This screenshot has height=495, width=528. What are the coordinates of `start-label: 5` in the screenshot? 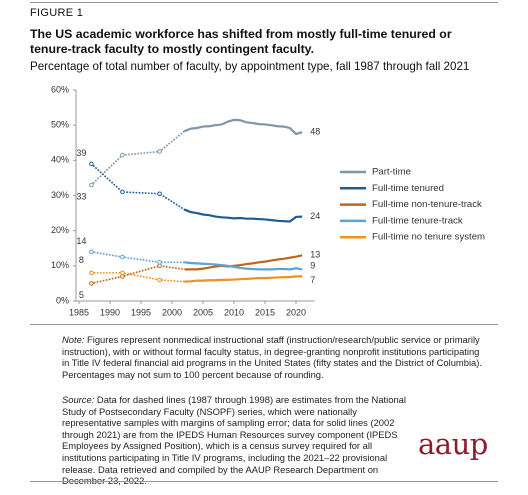 It's located at (81, 295).